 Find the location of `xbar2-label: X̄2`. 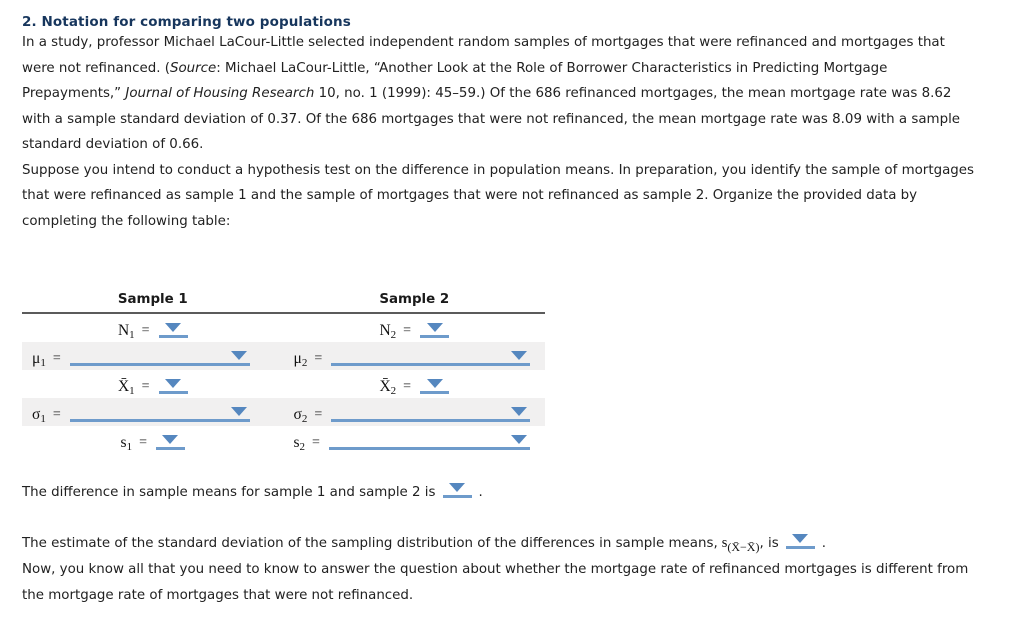

xbar2-label: X̄2 is located at coordinates (388, 387).